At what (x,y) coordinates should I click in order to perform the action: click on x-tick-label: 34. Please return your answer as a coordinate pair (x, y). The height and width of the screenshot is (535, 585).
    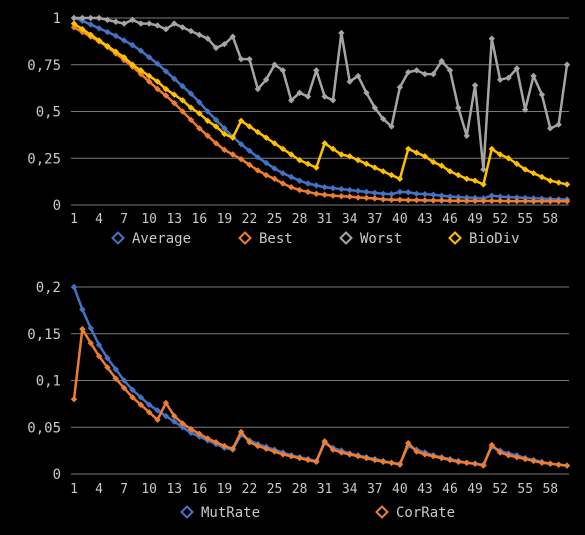
    Looking at the image, I should click on (350, 219).